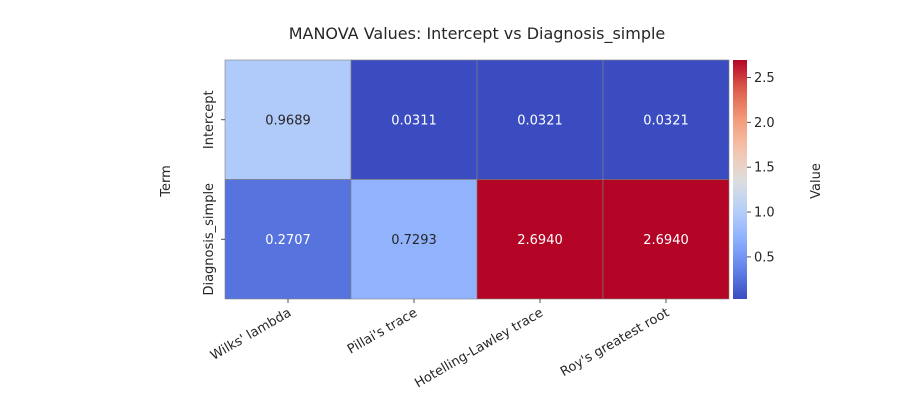  What do you see at coordinates (209, 239) in the screenshot?
I see `y-tick-label: Diagnosis_simple` at bounding box center [209, 239].